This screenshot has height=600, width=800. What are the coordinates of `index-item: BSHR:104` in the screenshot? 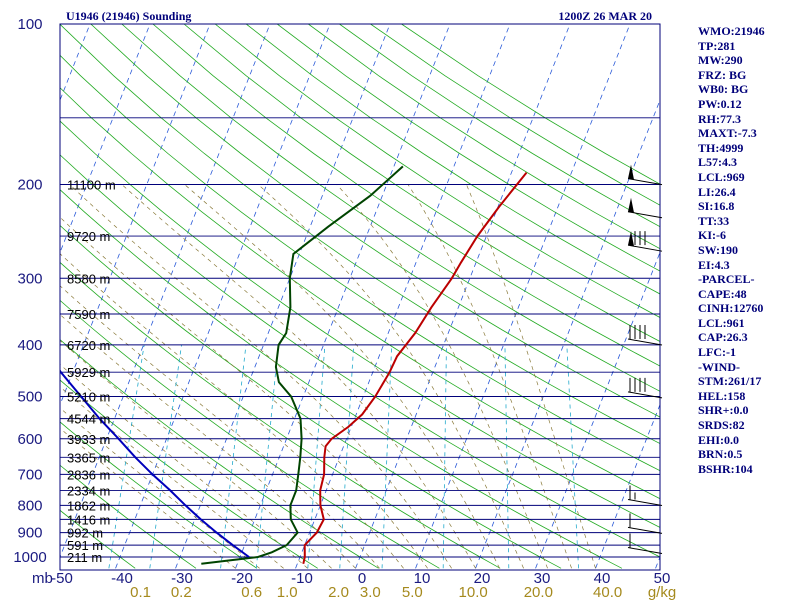 It's located at (725, 468).